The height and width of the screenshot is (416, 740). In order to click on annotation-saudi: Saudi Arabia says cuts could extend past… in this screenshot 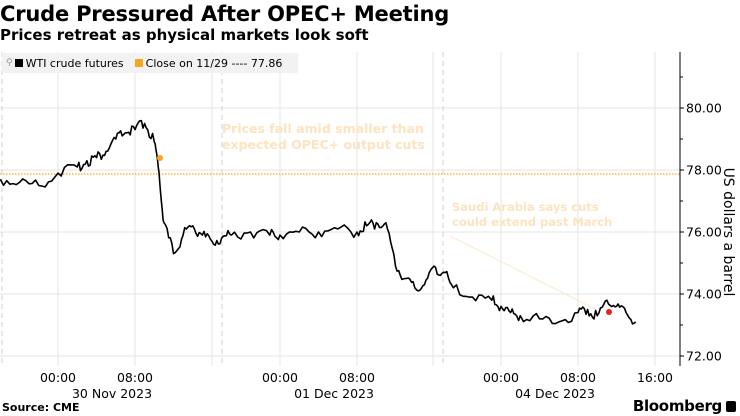, I will do `click(532, 215)`.